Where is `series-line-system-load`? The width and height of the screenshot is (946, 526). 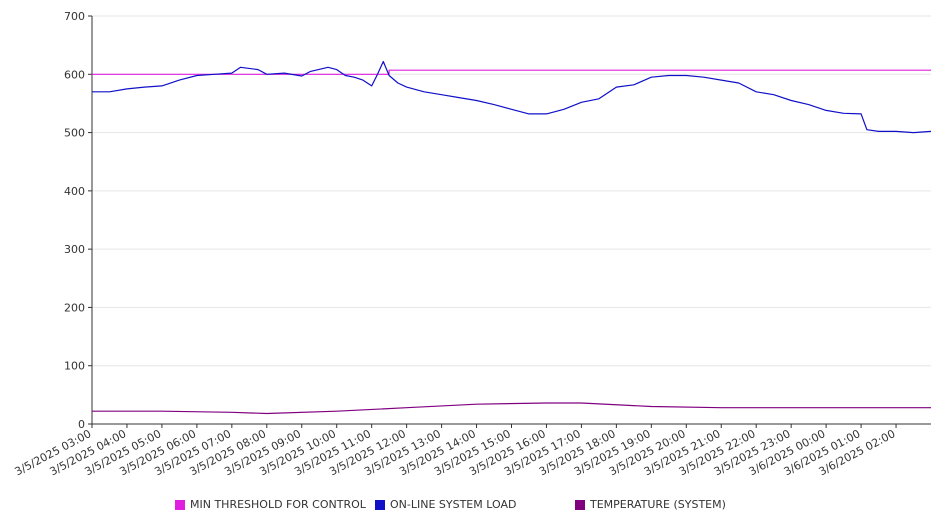 series-line-system-load is located at coordinates (512, 97).